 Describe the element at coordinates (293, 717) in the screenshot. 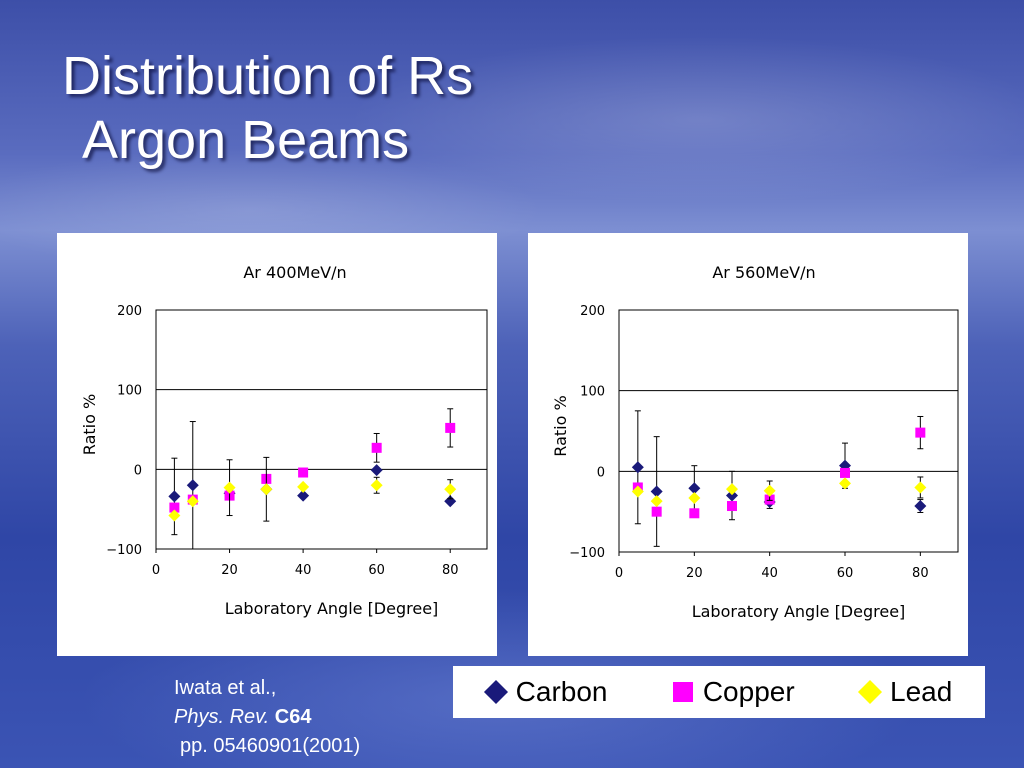

I see `citation-volume: C64` at that location.